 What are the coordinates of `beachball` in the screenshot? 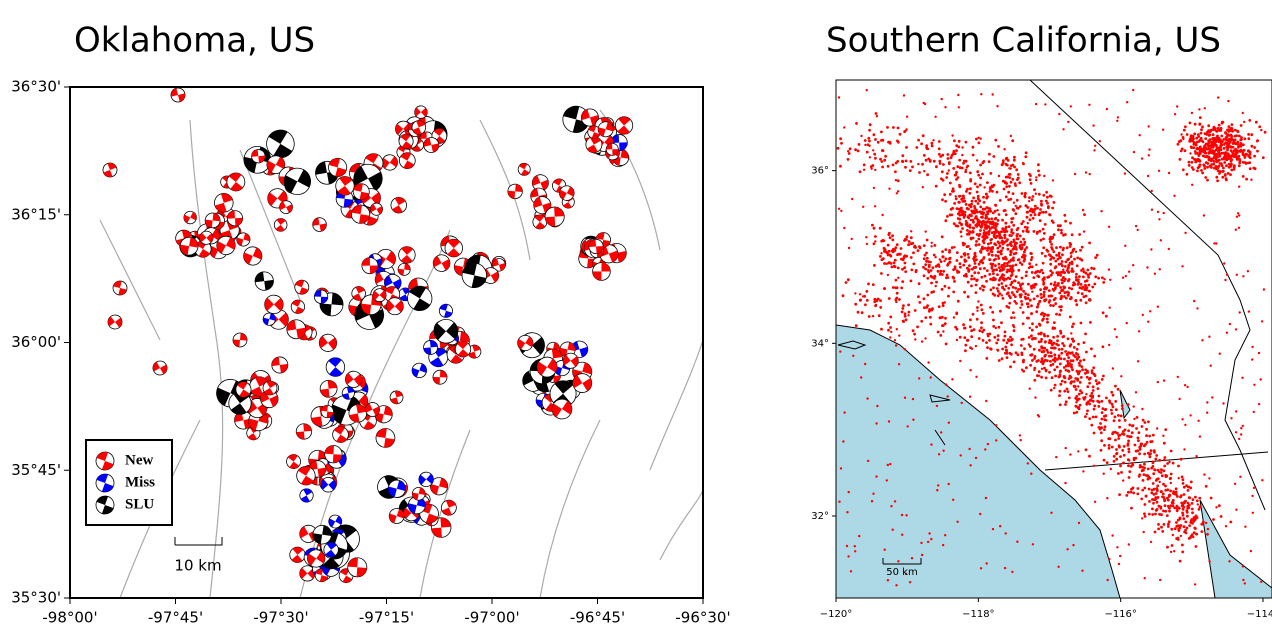 It's located at (203, 249).